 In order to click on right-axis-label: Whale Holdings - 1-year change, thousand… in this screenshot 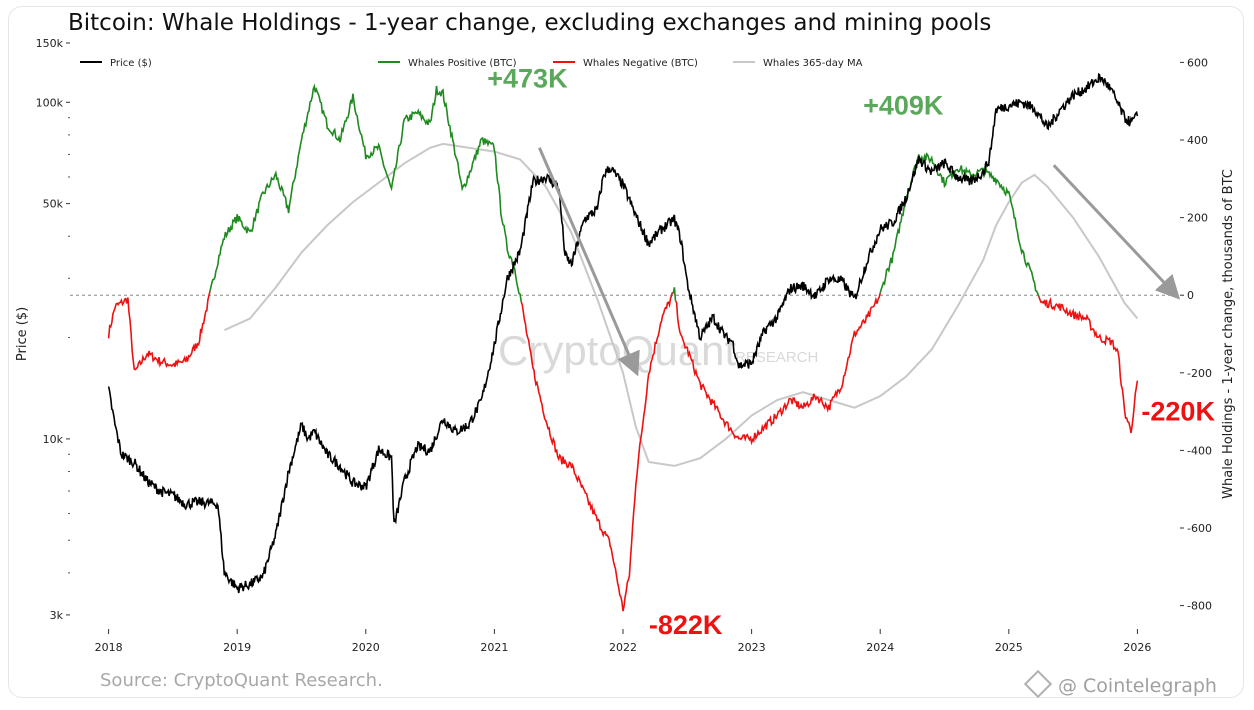, I will do `click(1228, 334)`.